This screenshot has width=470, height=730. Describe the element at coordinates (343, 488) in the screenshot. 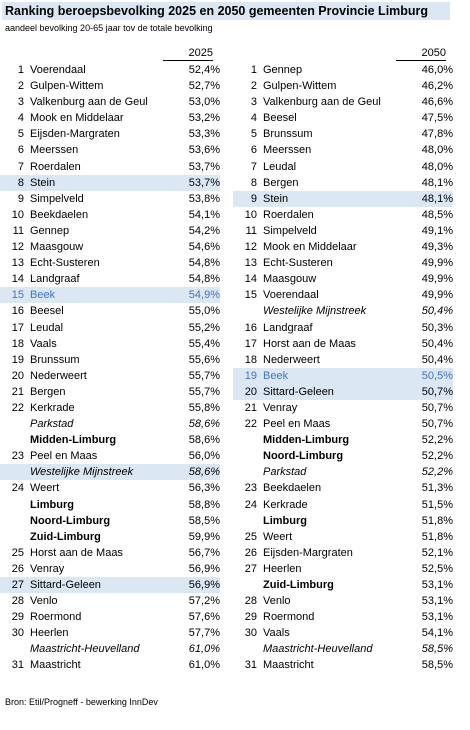

I see `table-row: 23 Beekdaelen 51,3%` at that location.